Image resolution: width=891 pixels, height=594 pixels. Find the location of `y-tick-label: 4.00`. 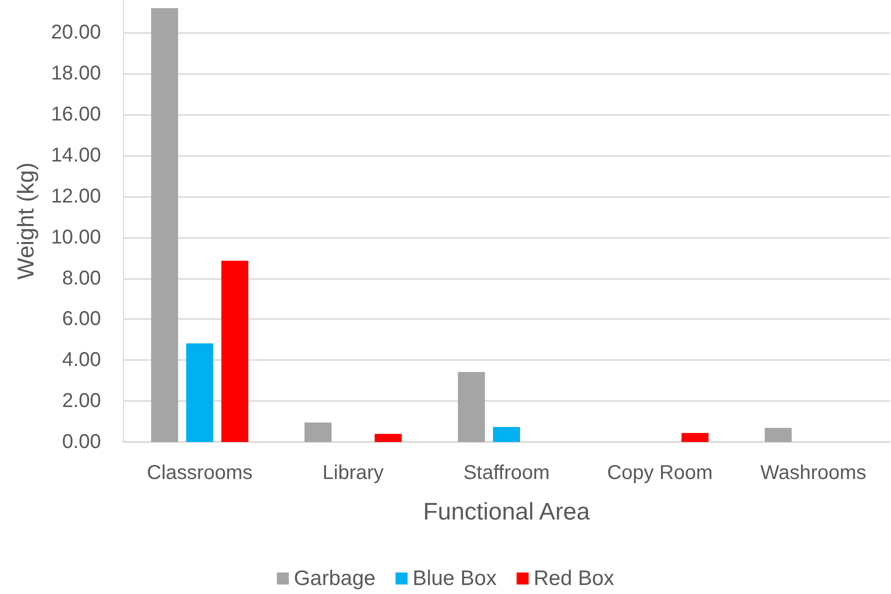

y-tick-label: 4.00 is located at coordinates (81, 360).